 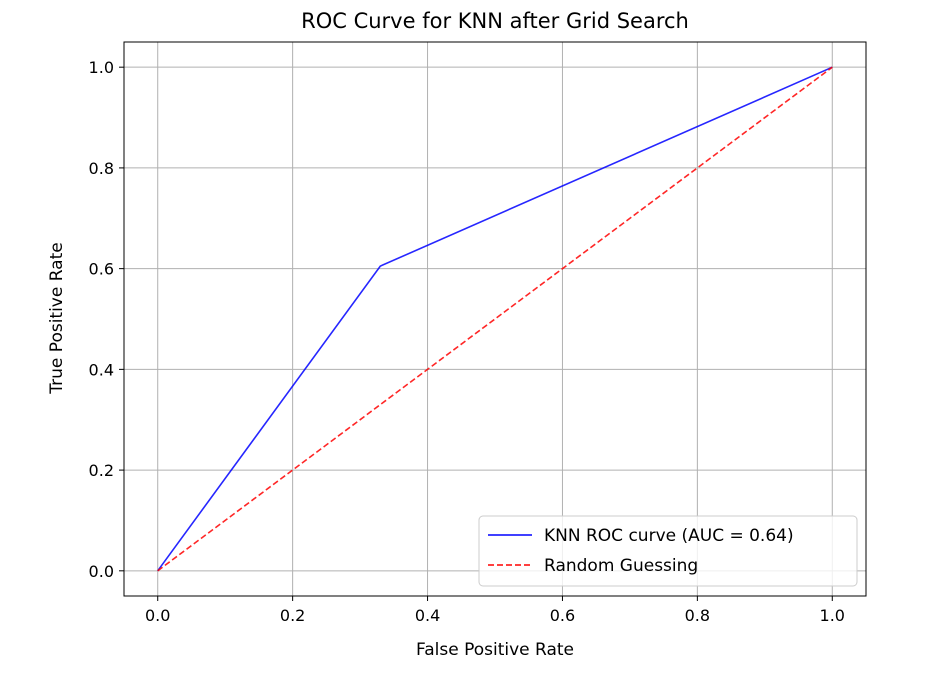 What do you see at coordinates (157, 615) in the screenshot?
I see `x-tick-label: 0.0` at bounding box center [157, 615].